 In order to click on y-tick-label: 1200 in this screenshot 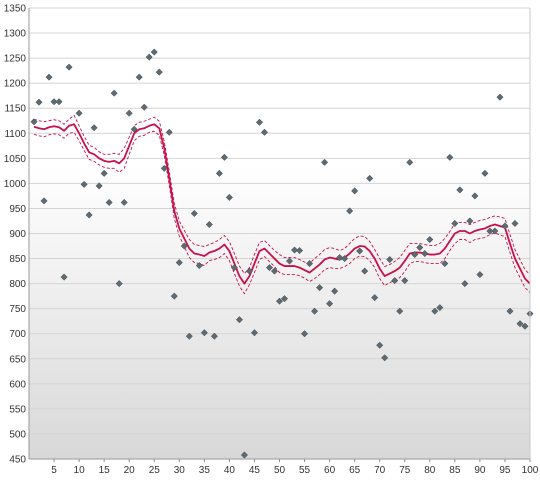, I will do `click(15, 84)`.